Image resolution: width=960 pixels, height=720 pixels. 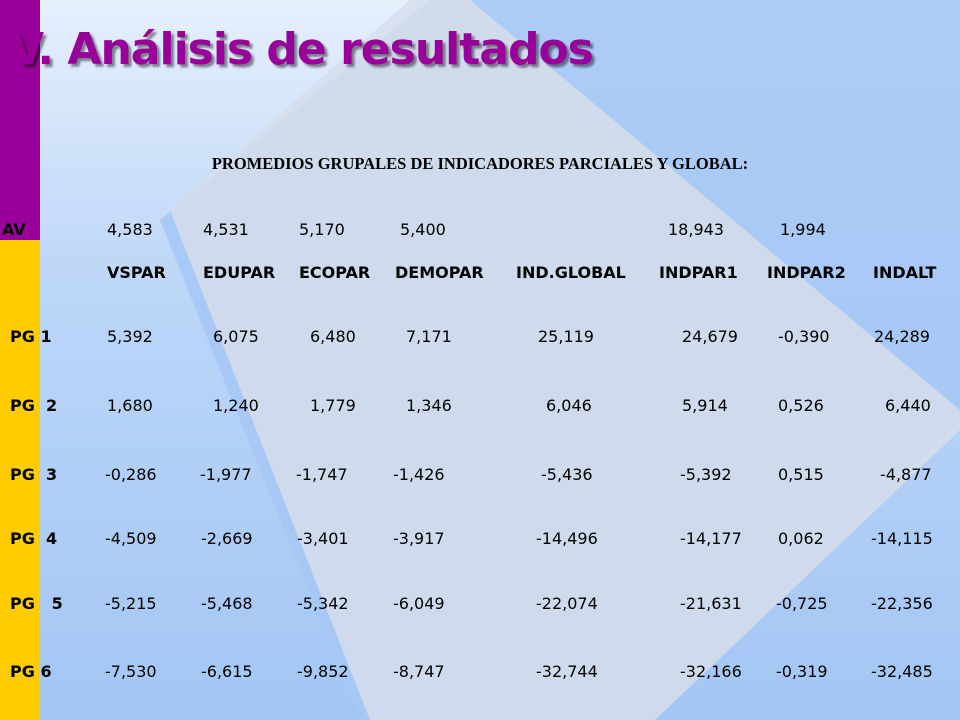 What do you see at coordinates (227, 603) in the screenshot?
I see `cell-edupar: -5,468` at bounding box center [227, 603].